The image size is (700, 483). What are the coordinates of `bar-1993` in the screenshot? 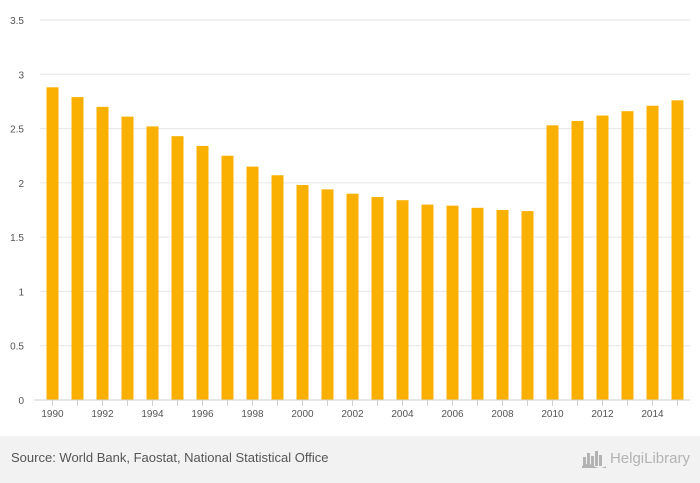 It's located at (127, 258).